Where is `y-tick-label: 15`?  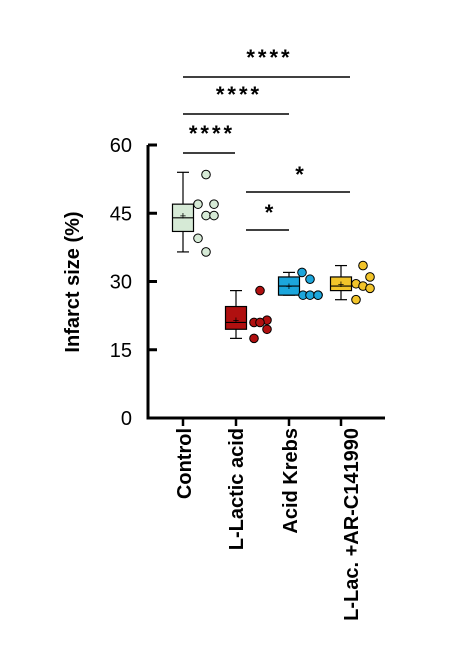
y-tick-label: 15 is located at coordinates (121, 351).